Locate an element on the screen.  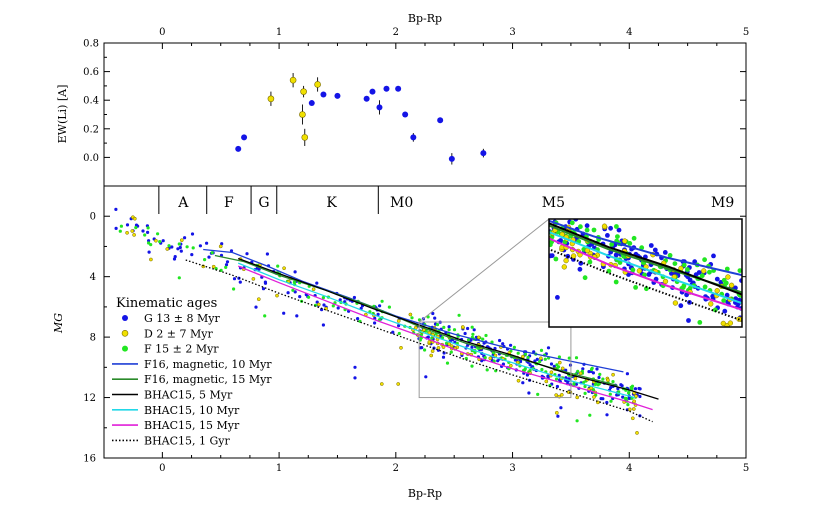
legend-label-6: BHAC15, 10 Myr is located at coordinates (192, 410).